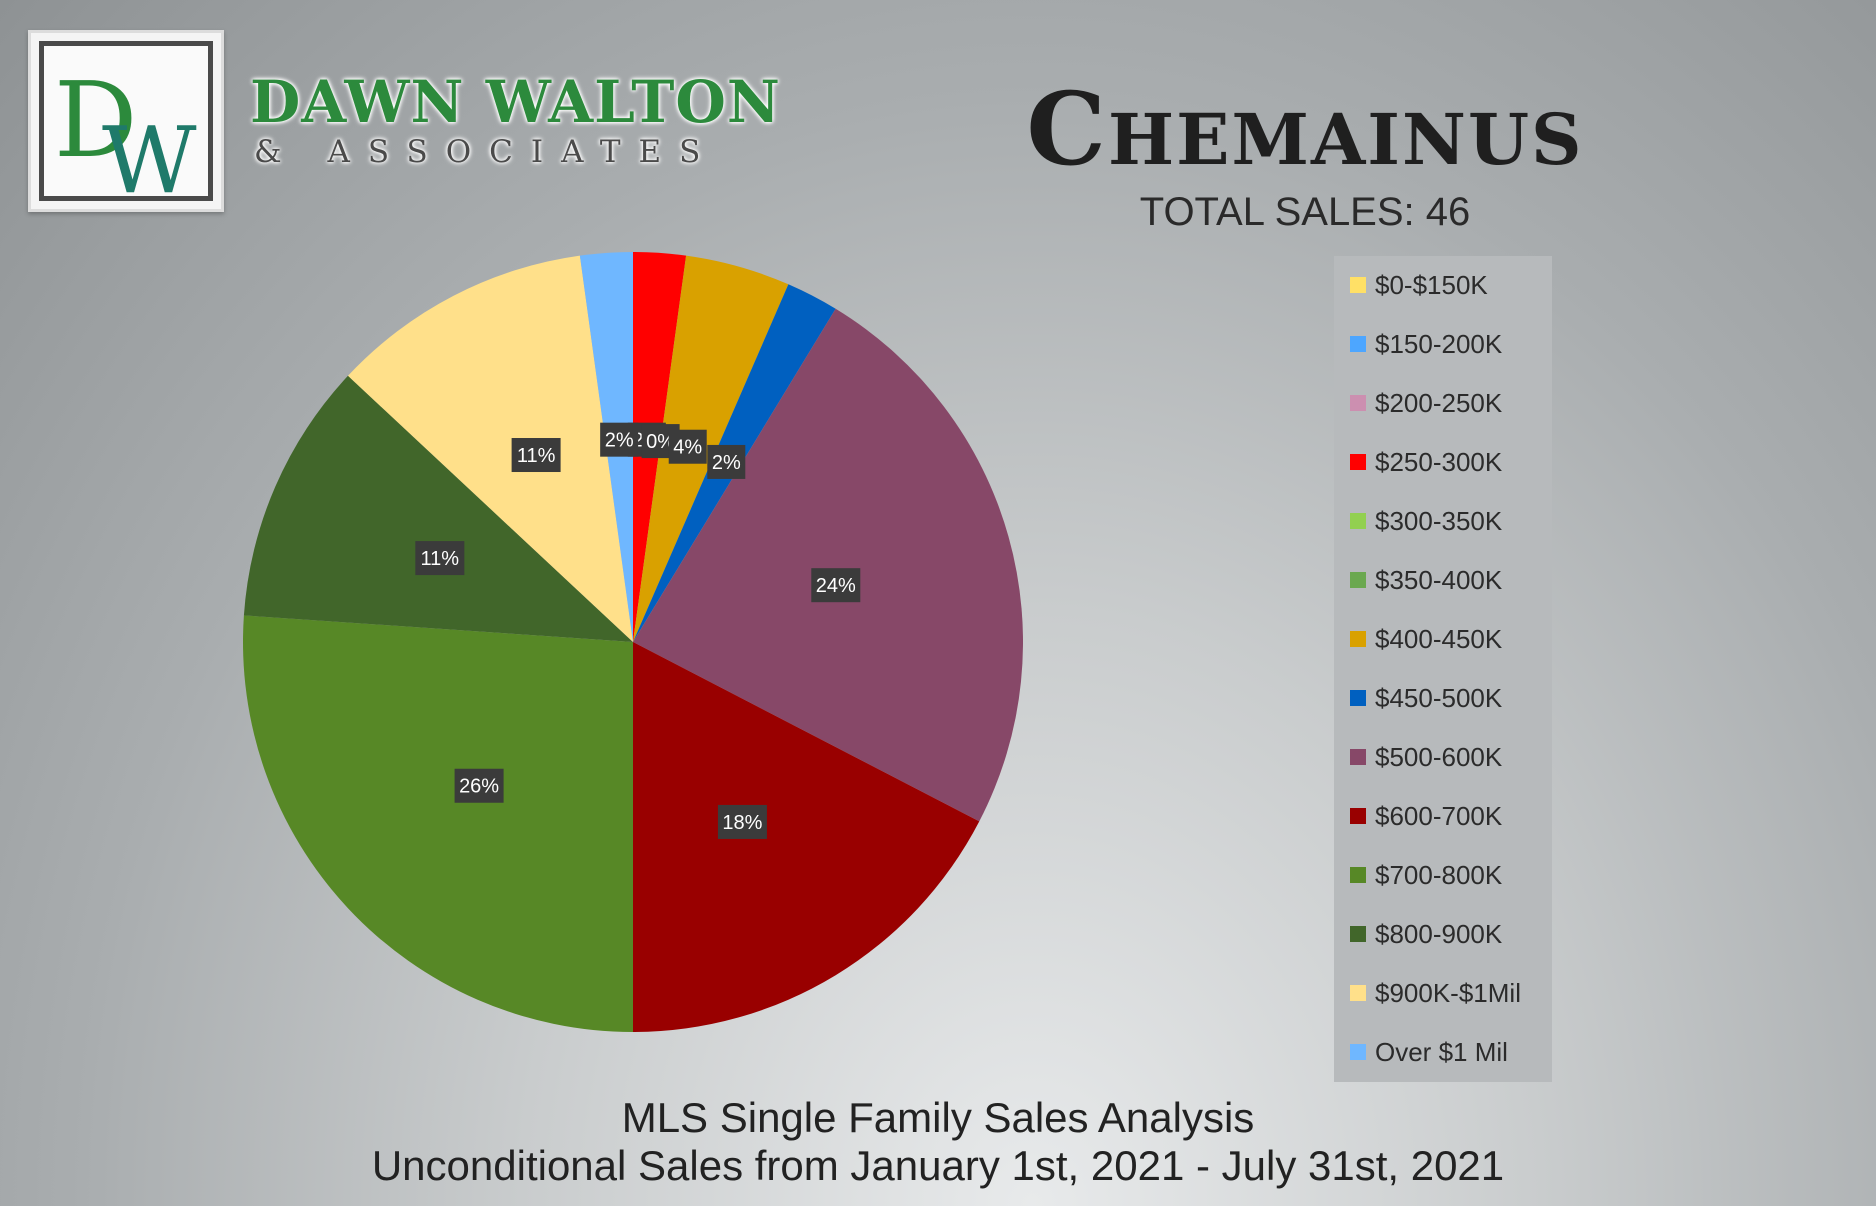  Describe the element at coordinates (437, 823) in the screenshot. I see `pie-slice-700-800k` at that location.